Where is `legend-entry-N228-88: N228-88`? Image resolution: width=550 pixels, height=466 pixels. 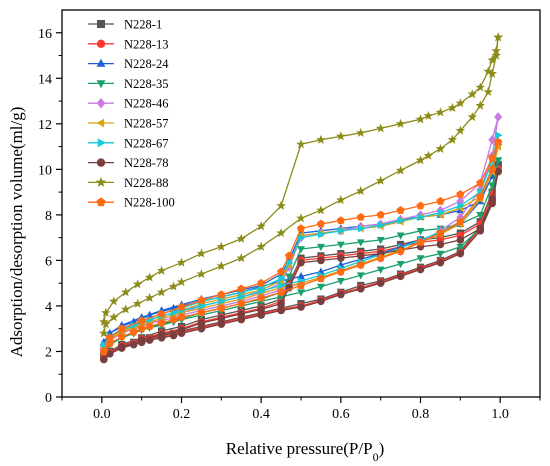 legend-entry-N228-88: N228-88 is located at coordinates (128, 183).